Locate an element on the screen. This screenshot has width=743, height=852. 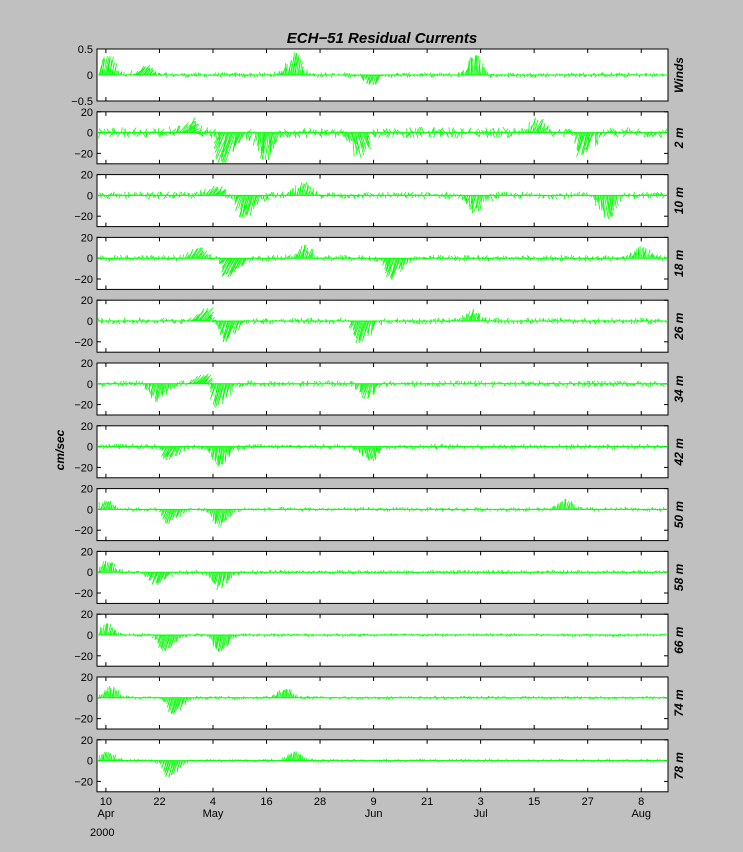
y-tick-label: −20 is located at coordinates (83, 280).